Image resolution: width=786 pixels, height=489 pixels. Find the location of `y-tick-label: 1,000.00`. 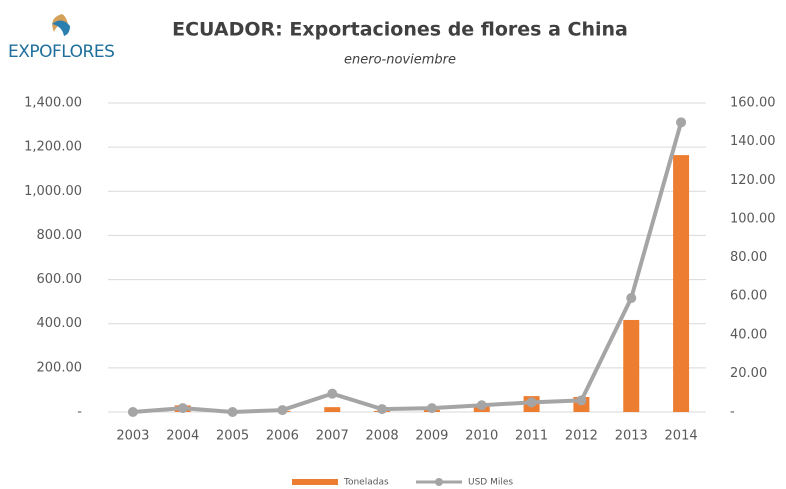

y-tick-label: 1,000.00 is located at coordinates (53, 191).